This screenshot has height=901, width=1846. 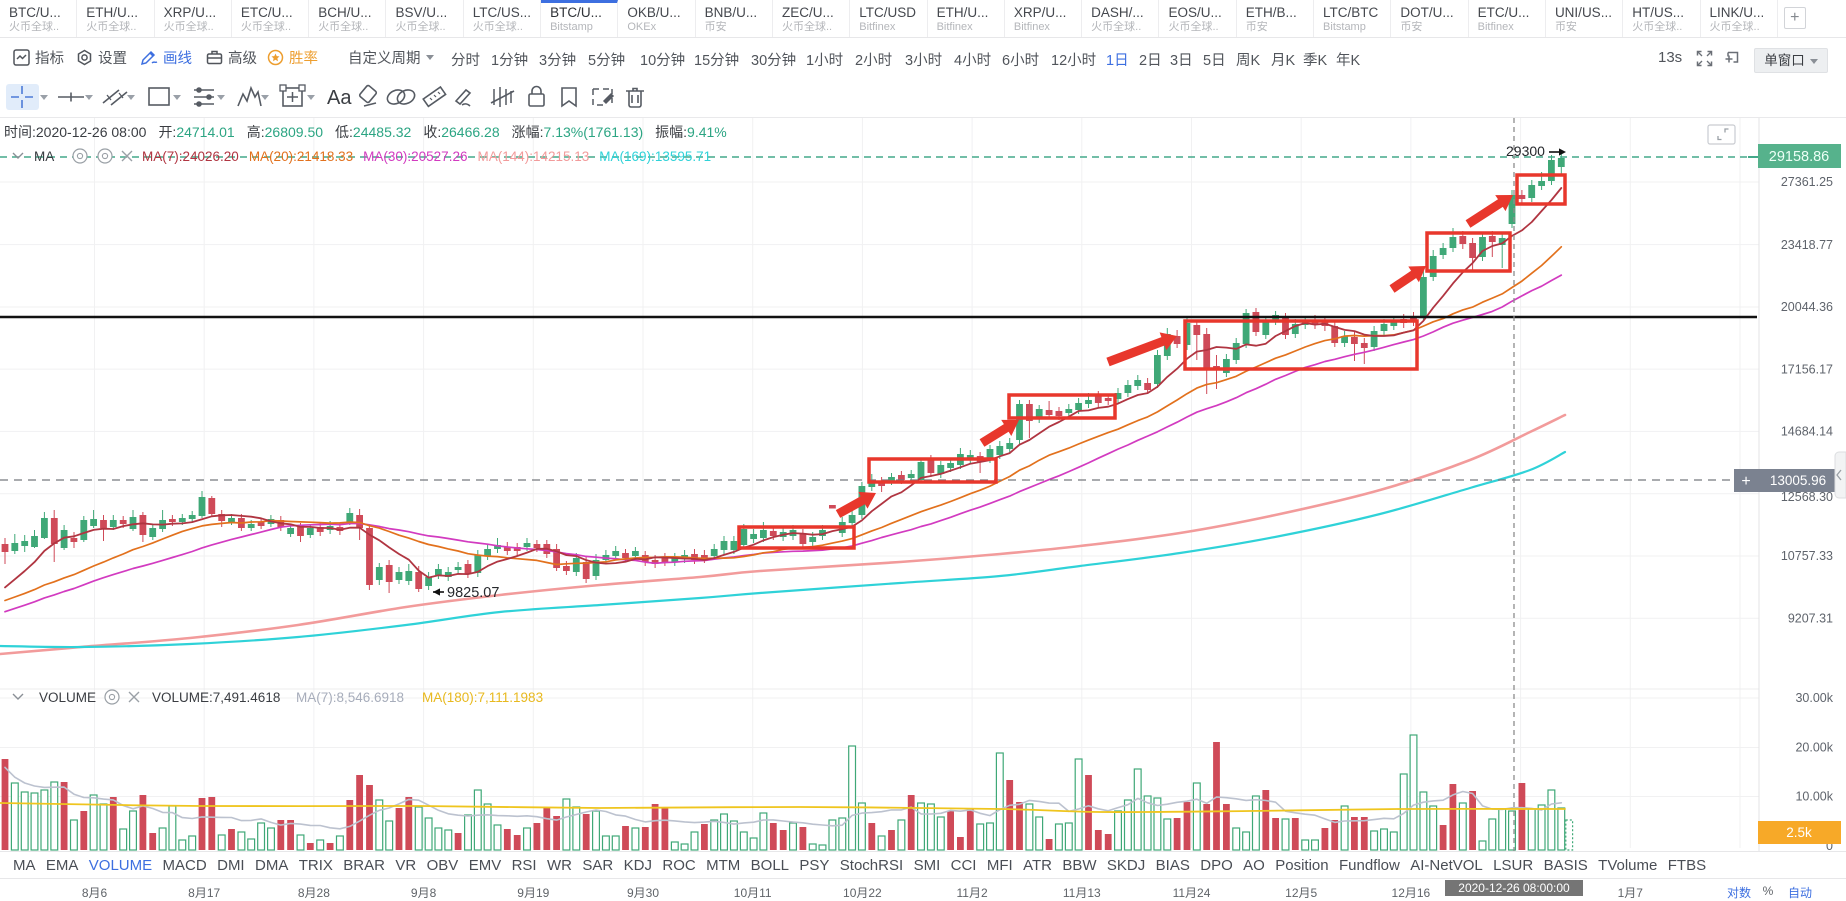 I want to click on svg-text: Aa, so click(x=339, y=98).